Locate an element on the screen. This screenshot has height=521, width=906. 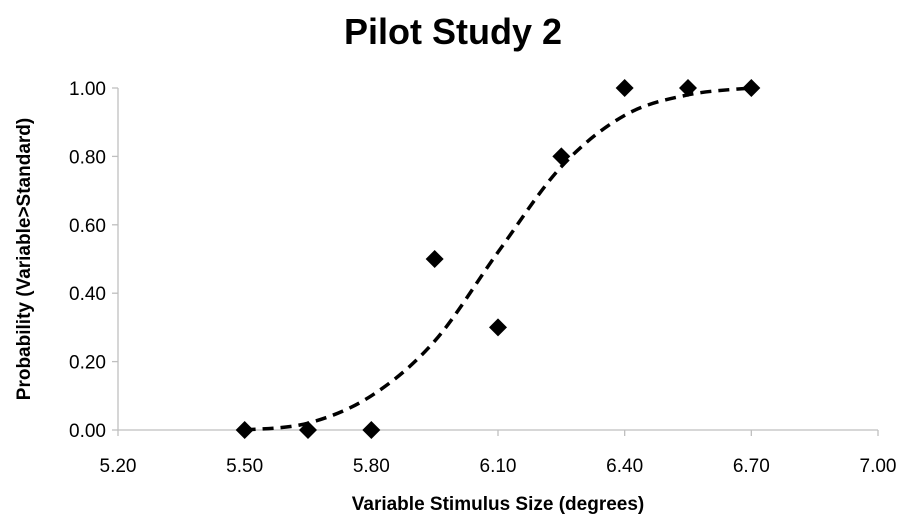
x-tick-label: 5.20 is located at coordinates (118, 466).